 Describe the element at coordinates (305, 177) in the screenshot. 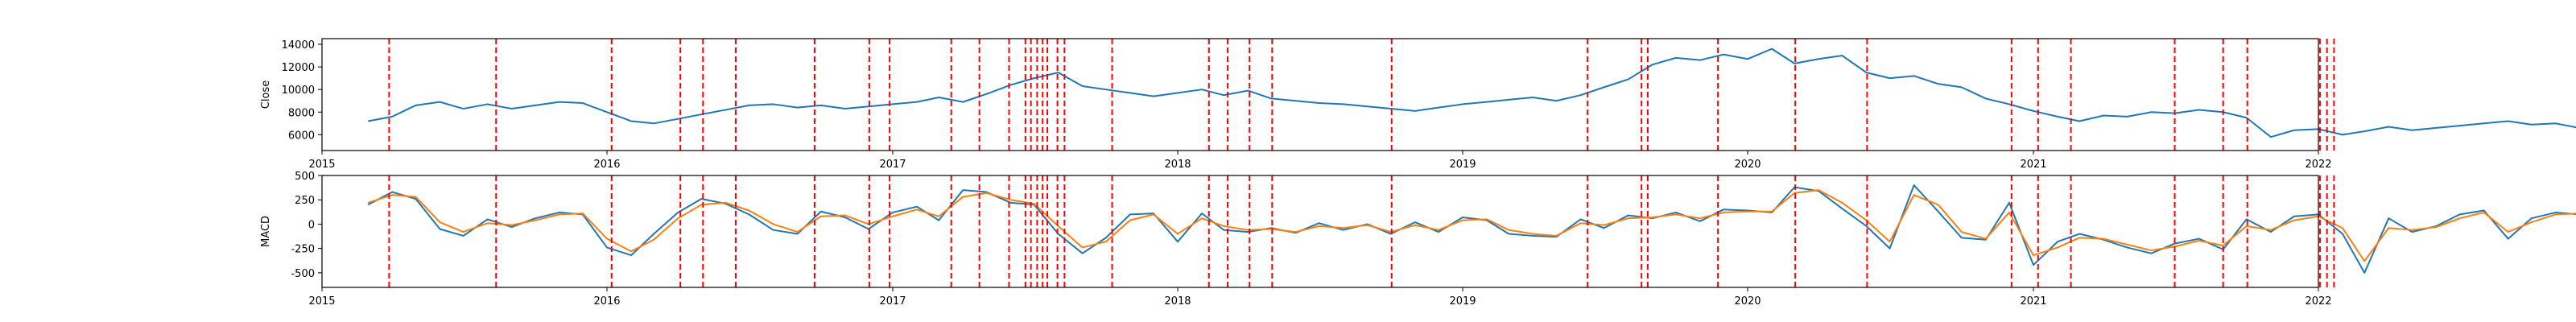

I see `y-tick-label: 500` at that location.